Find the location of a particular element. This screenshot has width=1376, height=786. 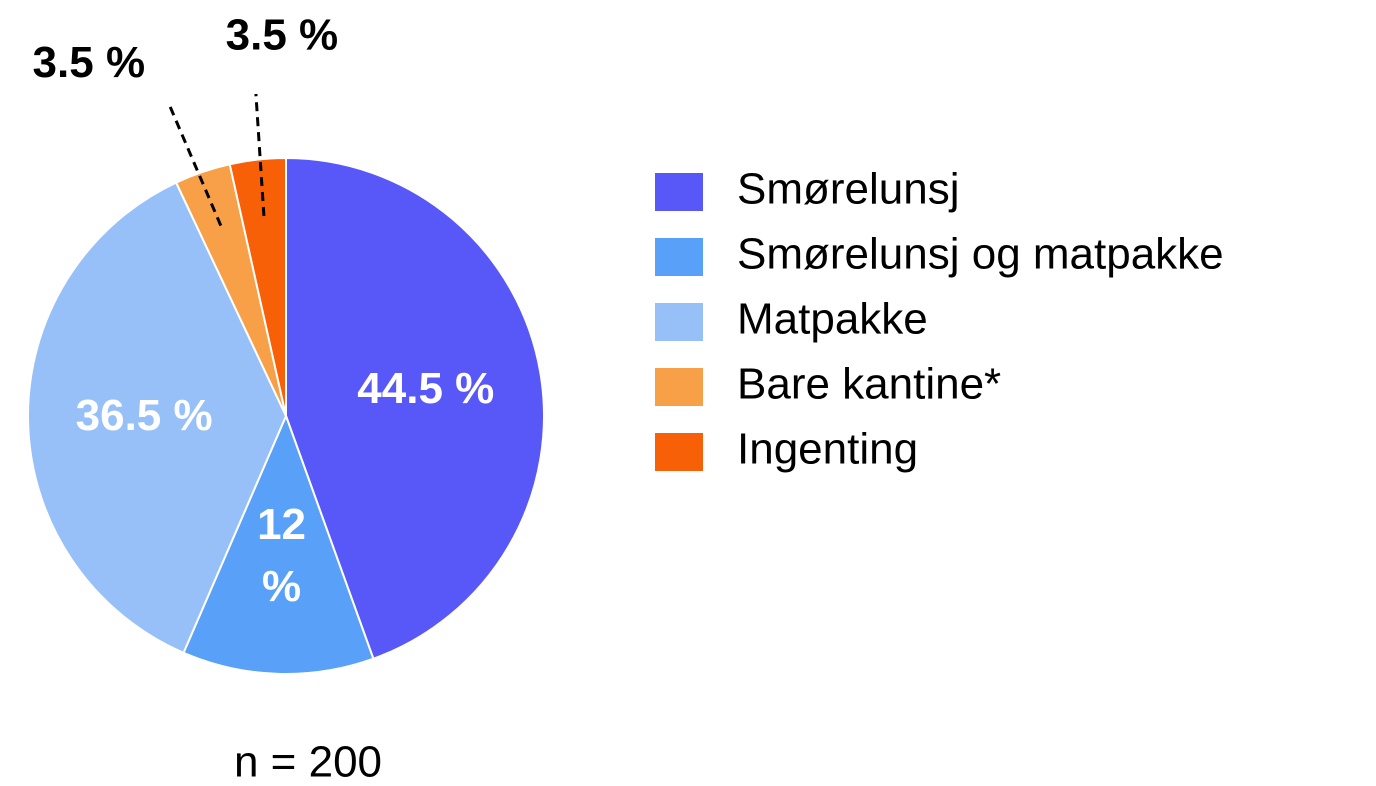

legend-label: Ingenting is located at coordinates (827, 449).